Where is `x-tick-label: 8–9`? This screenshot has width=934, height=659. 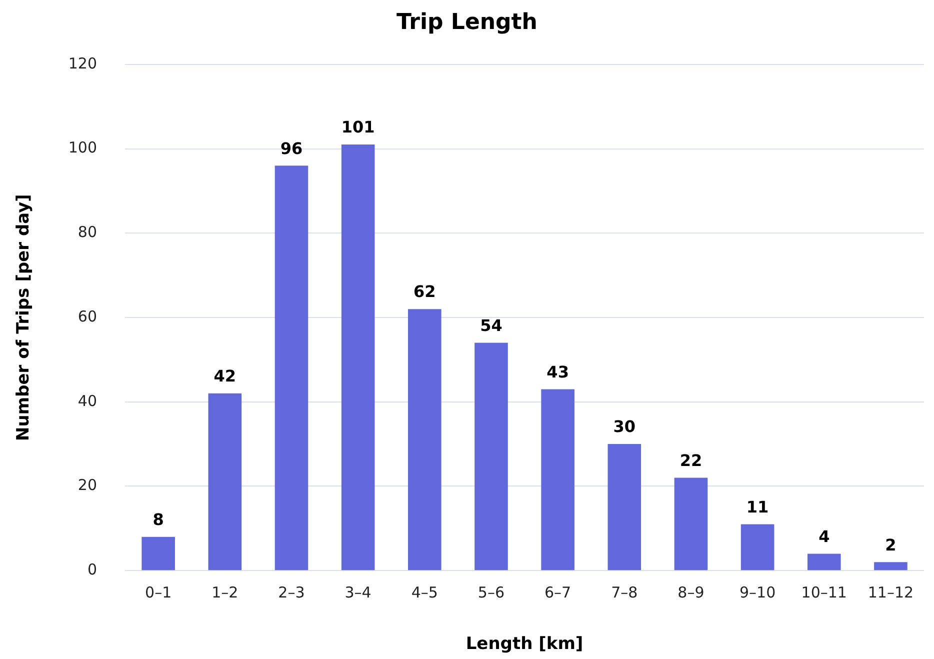
x-tick-label: 8–9 is located at coordinates (691, 592).